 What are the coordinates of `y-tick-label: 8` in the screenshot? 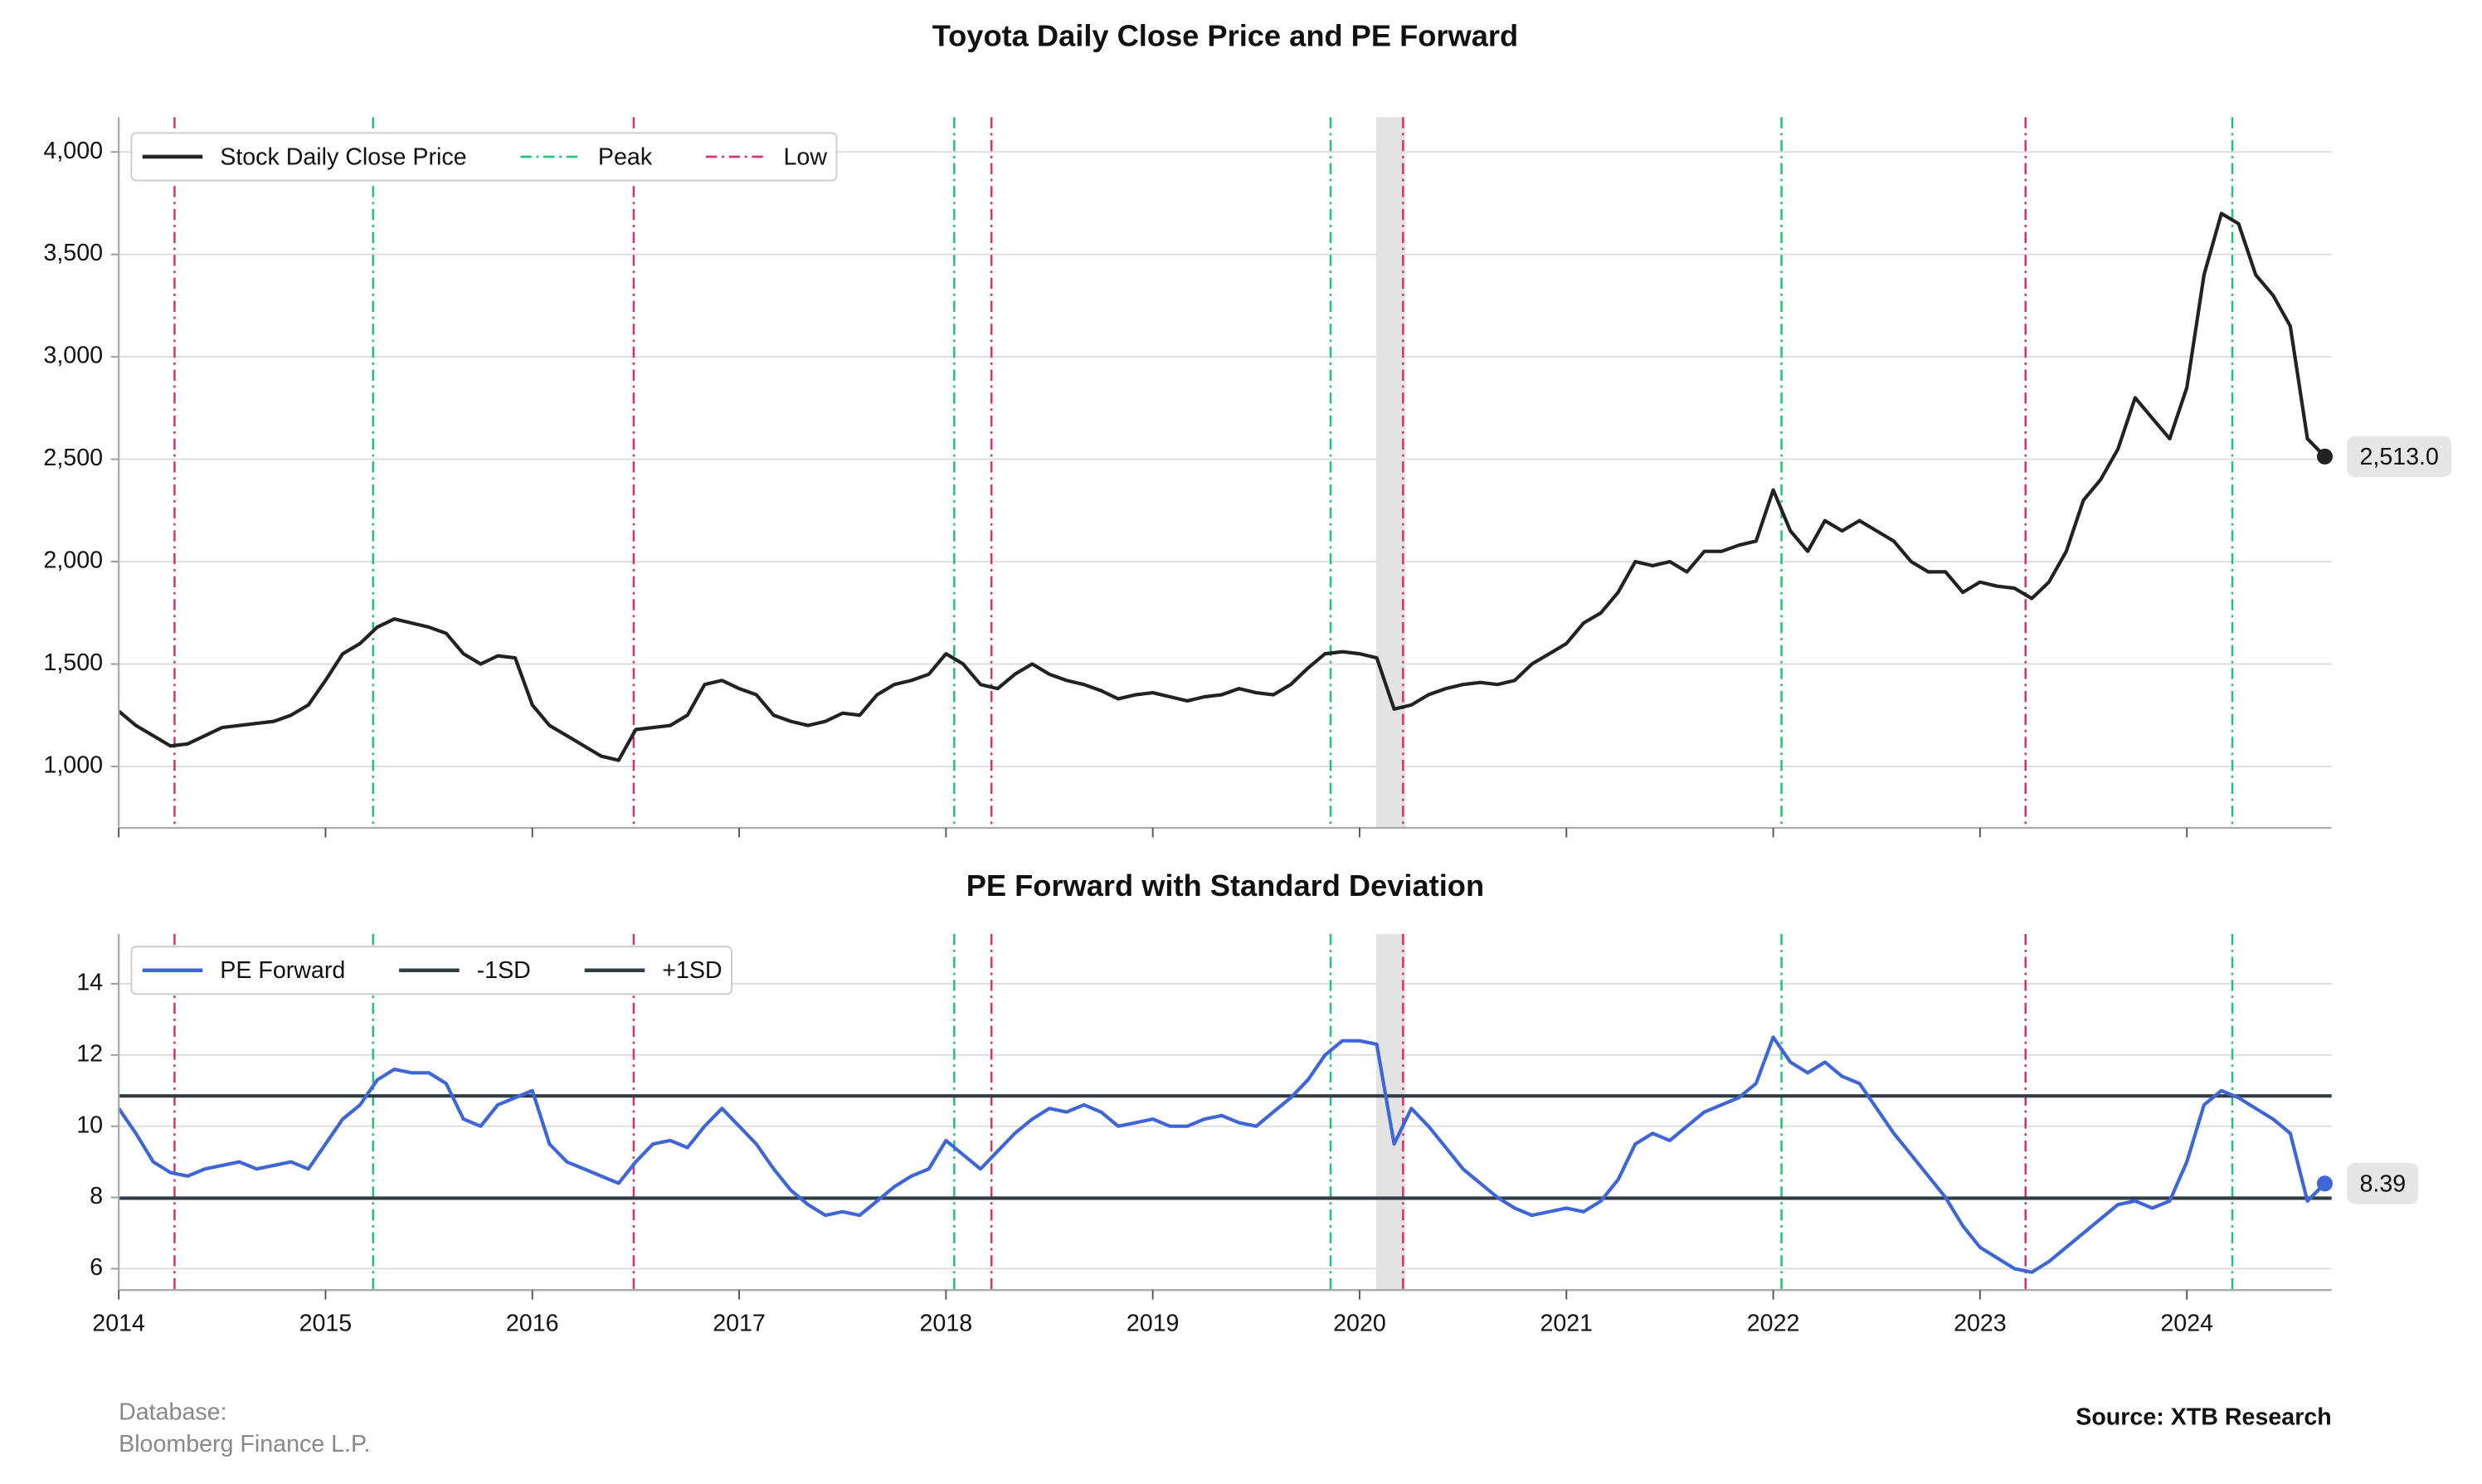 It's located at (96, 1196).